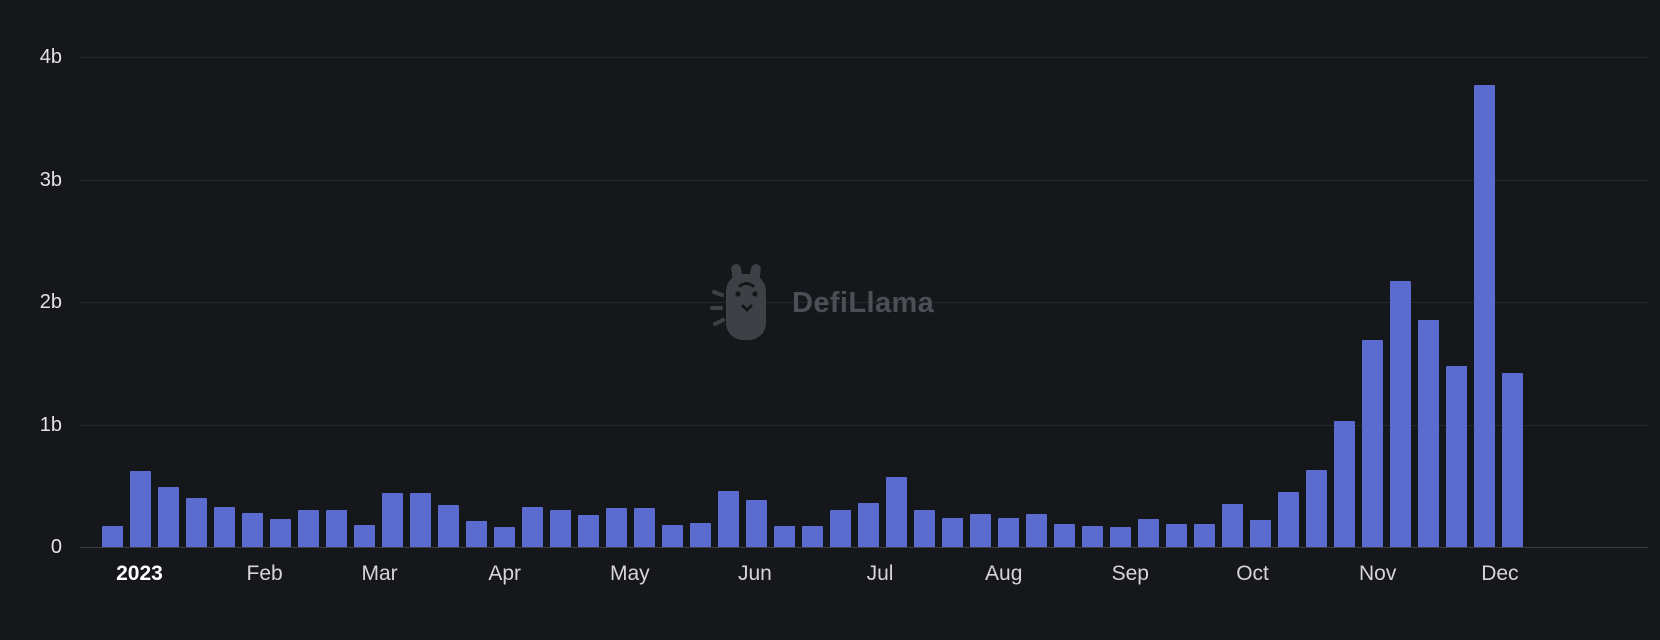 Image resolution: width=1660 pixels, height=640 pixels. Describe the element at coordinates (754, 573) in the screenshot. I see `x-tick-label: Jun` at that location.